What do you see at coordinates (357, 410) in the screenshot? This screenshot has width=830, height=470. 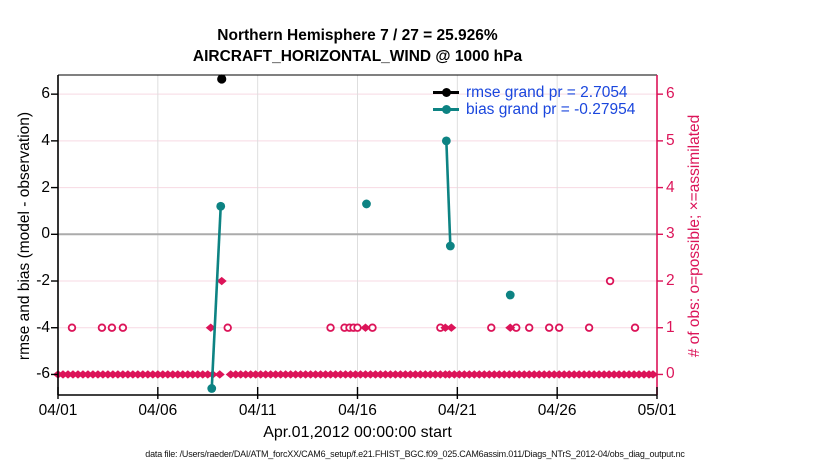 I see `x-tick-label: 04/16` at bounding box center [357, 410].